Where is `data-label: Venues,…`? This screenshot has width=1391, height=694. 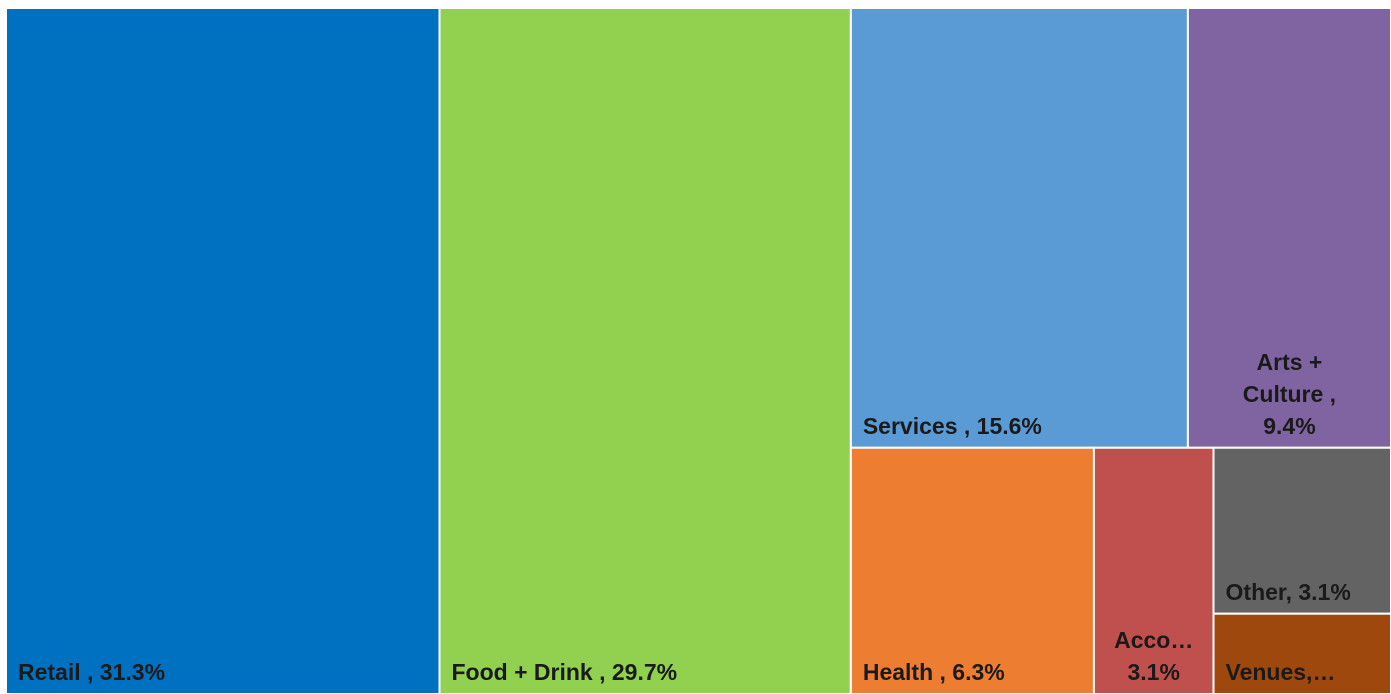
data-label: Venues,… is located at coordinates (1281, 672).